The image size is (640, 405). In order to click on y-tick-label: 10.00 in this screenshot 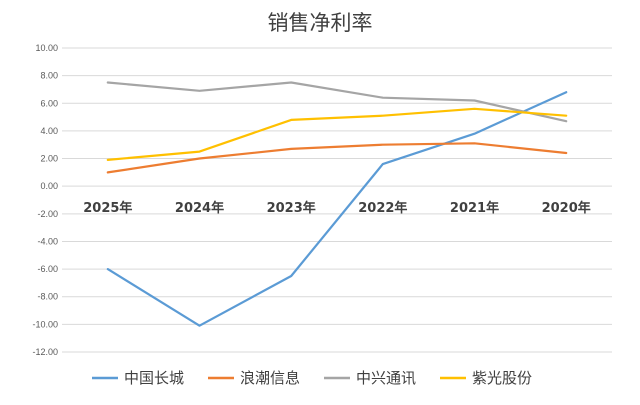, I will do `click(46, 48)`.